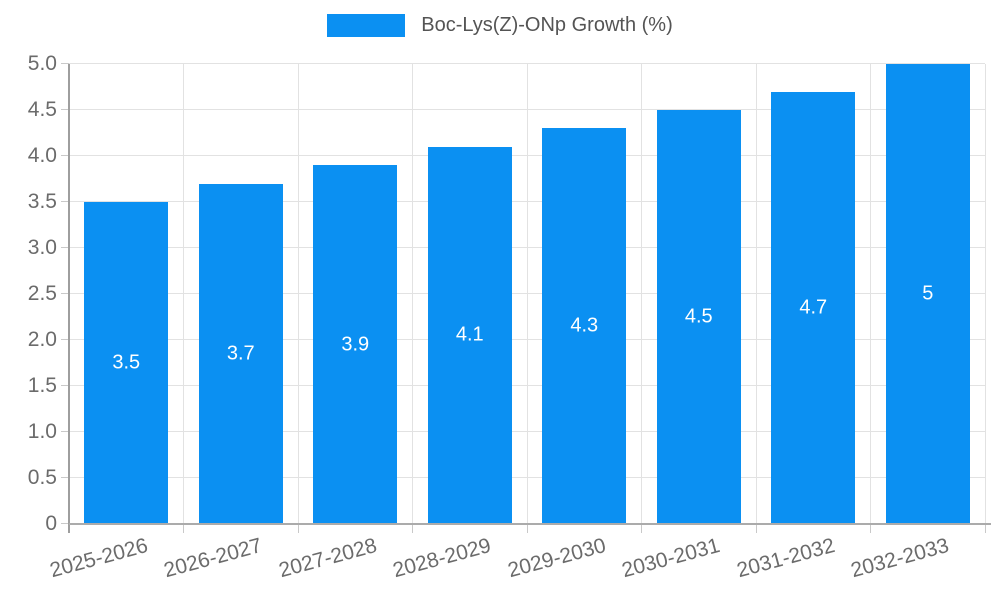  Describe the element at coordinates (900, 558) in the screenshot. I see `x-axis-tick-label: 2032-2033` at that location.